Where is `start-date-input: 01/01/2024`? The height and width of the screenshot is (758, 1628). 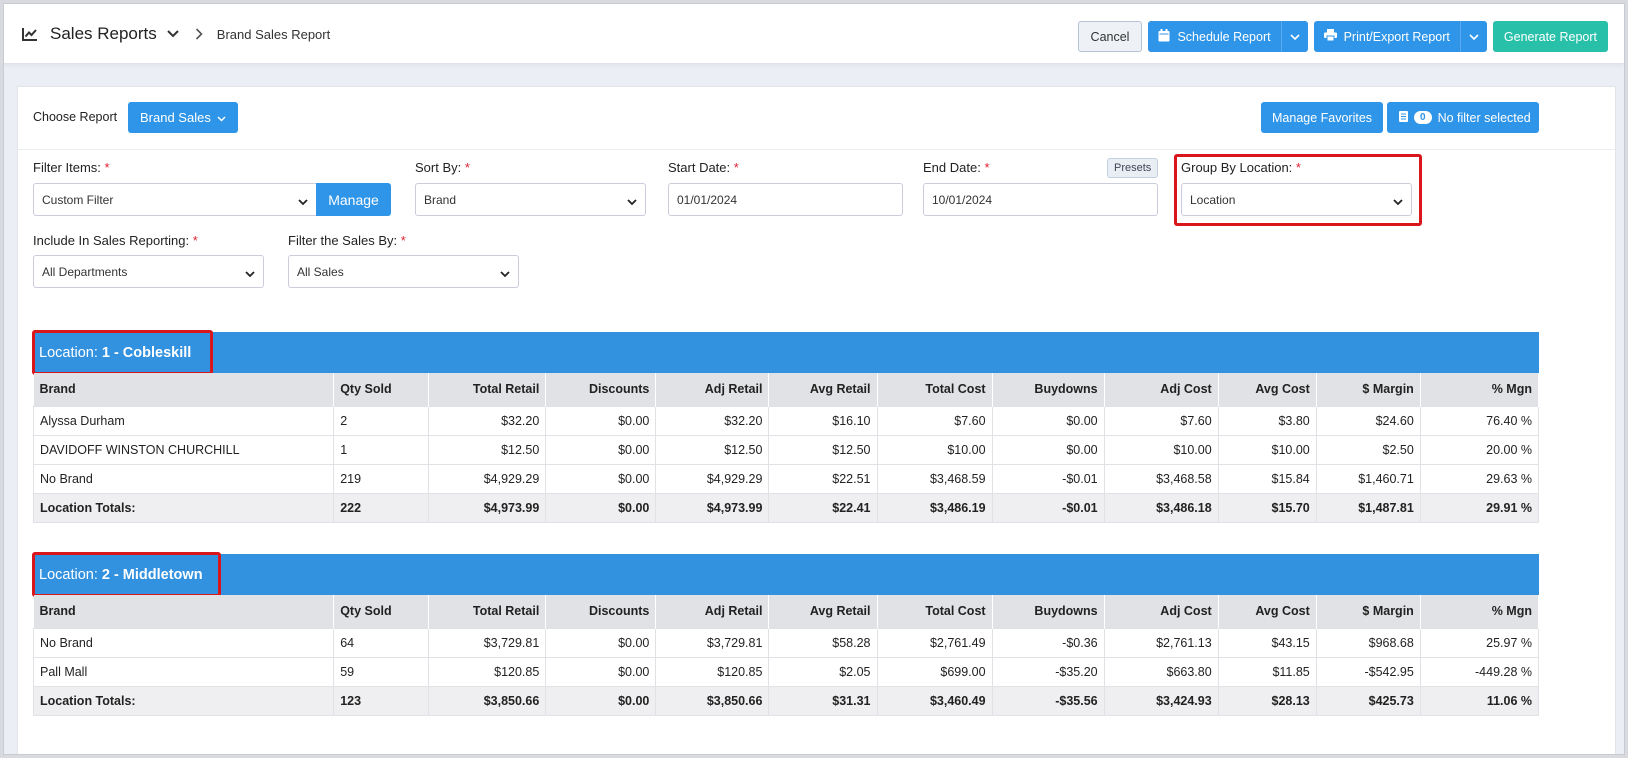 start-date-input: 01/01/2024 is located at coordinates (785, 199).